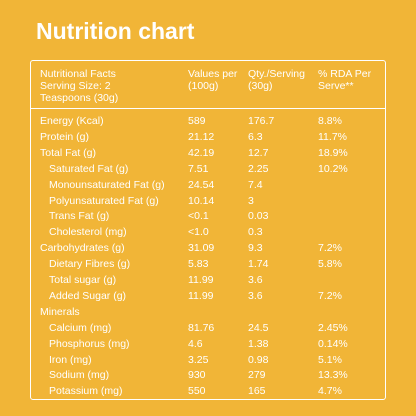  What do you see at coordinates (82, 248) in the screenshot?
I see `row-label: Carbohydrates (g)` at bounding box center [82, 248].